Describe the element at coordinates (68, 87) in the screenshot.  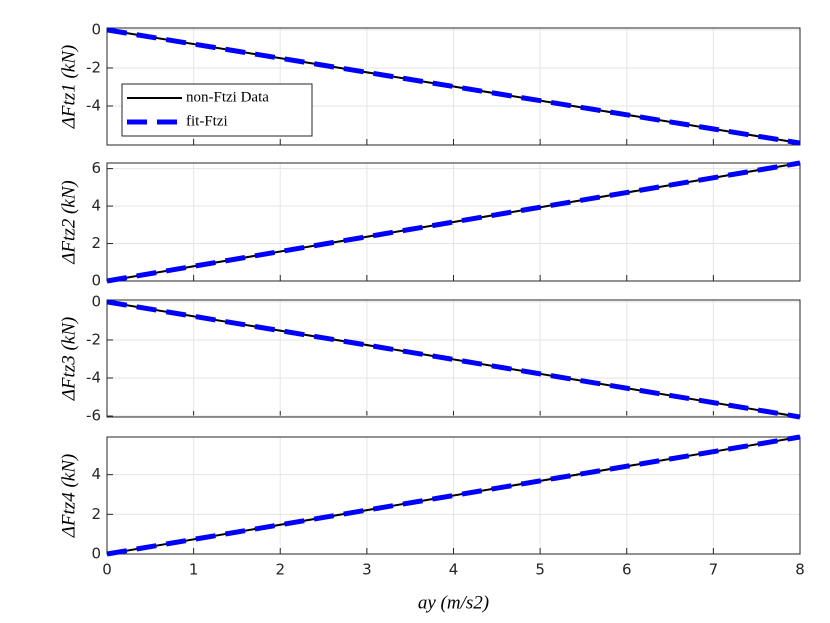
I see `y-axis-label: ΔFtz1 (kN)` at that location.